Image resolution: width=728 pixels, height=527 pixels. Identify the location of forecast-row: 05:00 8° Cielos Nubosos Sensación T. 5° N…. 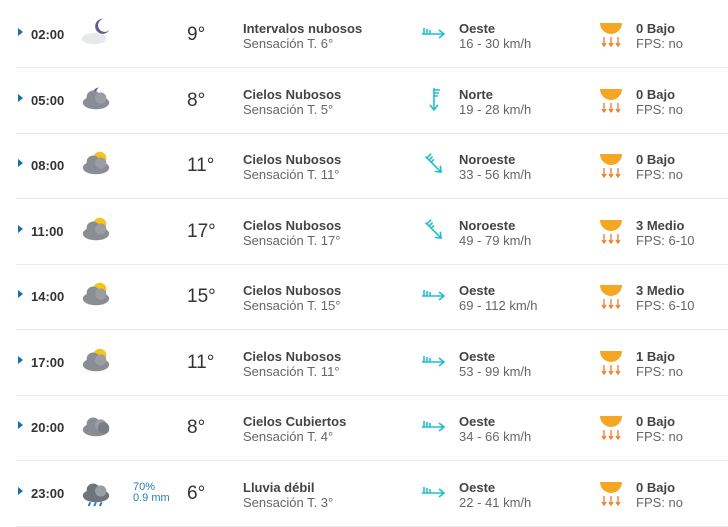
(372, 101).